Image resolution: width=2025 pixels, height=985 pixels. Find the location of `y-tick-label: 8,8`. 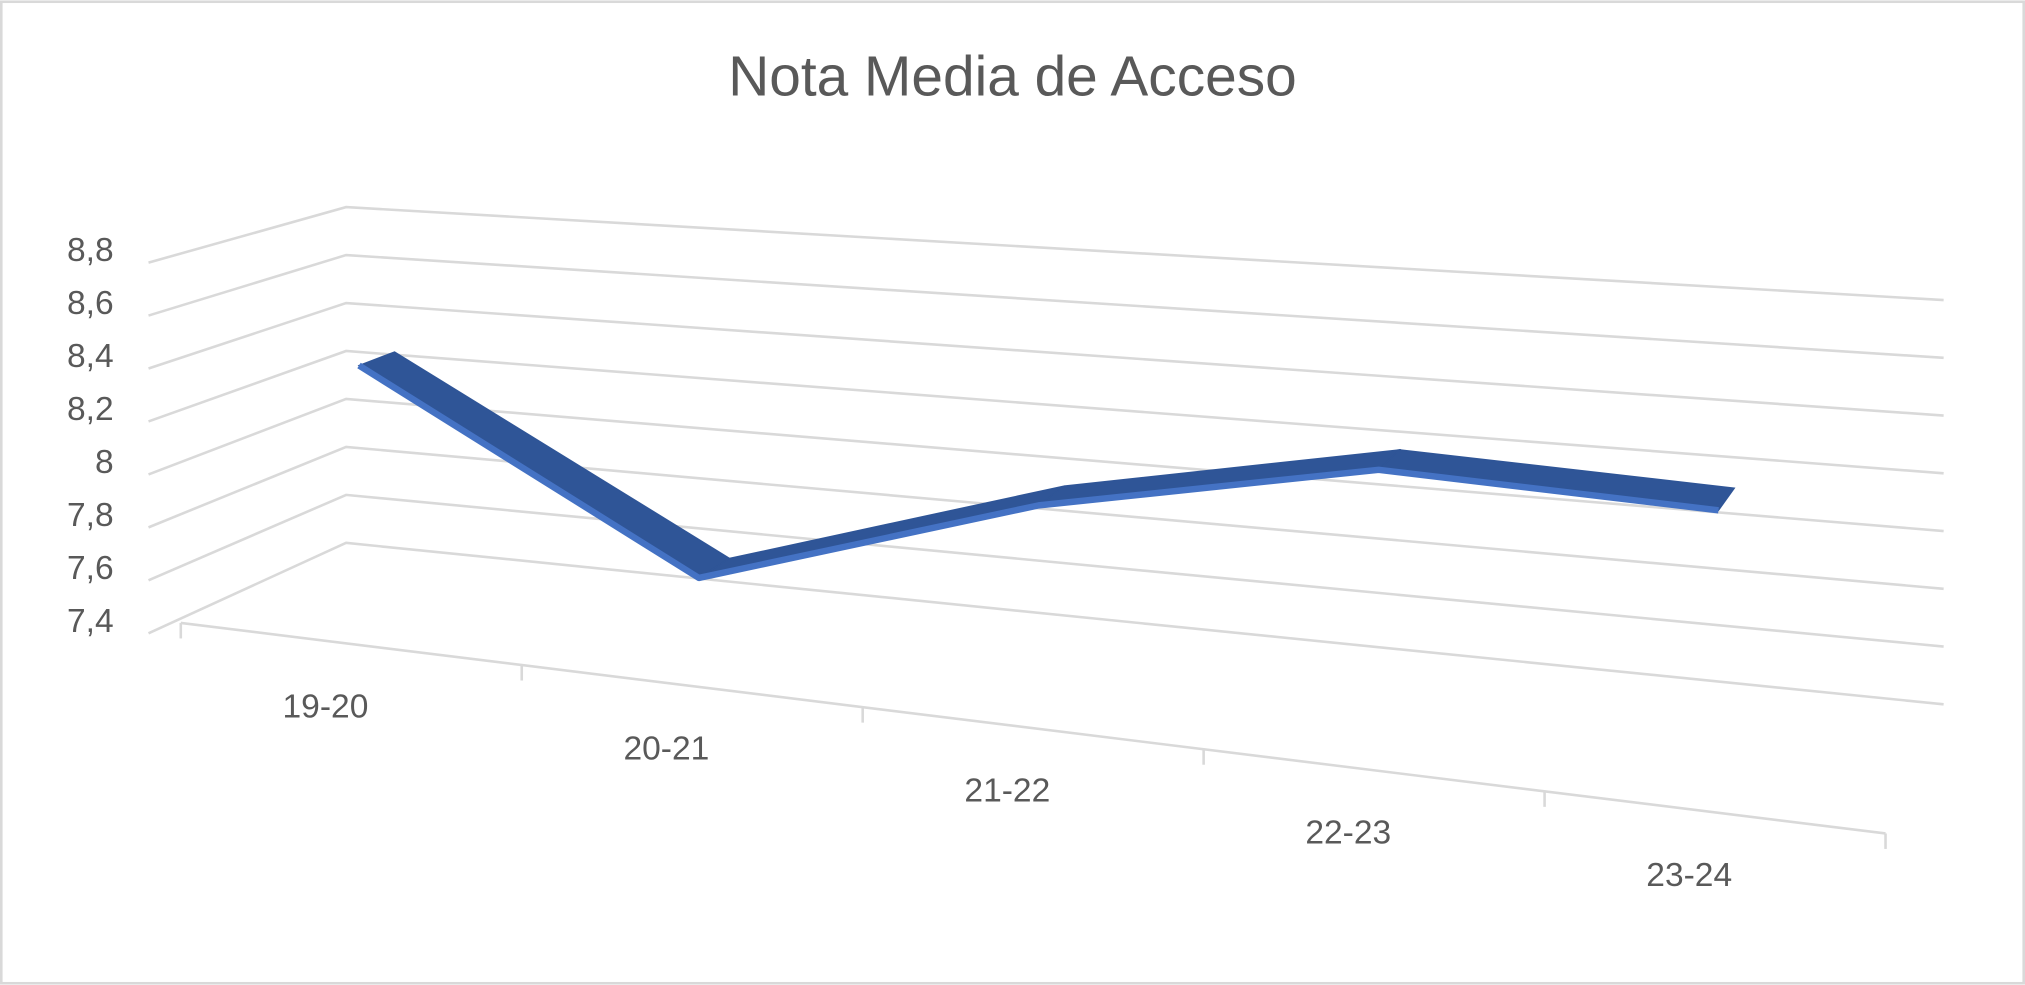

y-tick-label: 8,8 is located at coordinates (90, 250).